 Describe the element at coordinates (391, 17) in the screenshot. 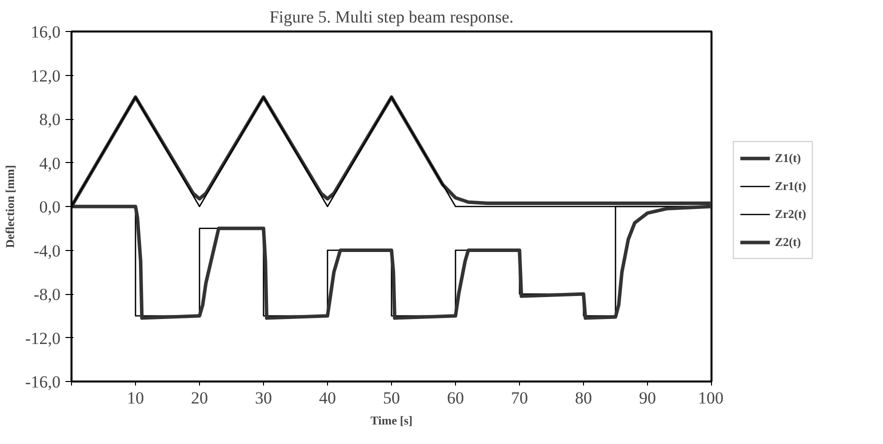

I see `chart-title: Figure 5. Multi step beam response.` at that location.